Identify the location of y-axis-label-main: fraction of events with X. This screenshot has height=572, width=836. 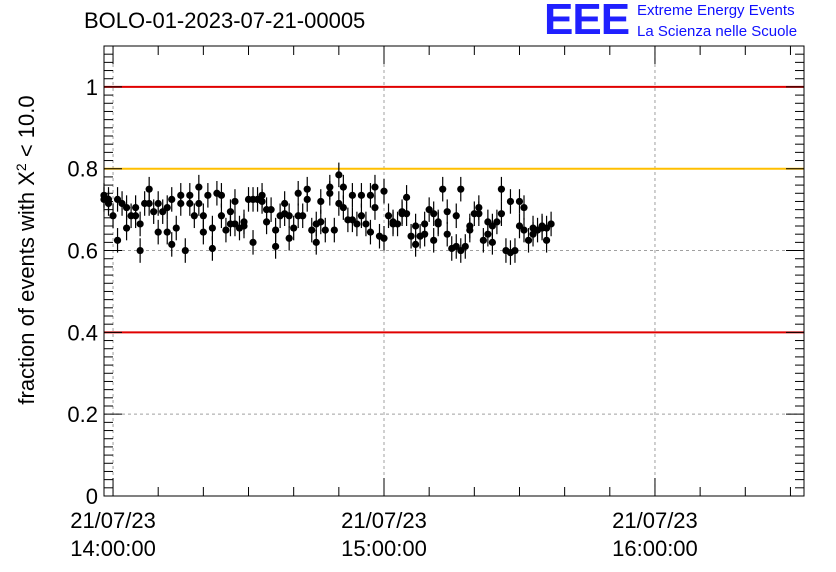
(26, 288).